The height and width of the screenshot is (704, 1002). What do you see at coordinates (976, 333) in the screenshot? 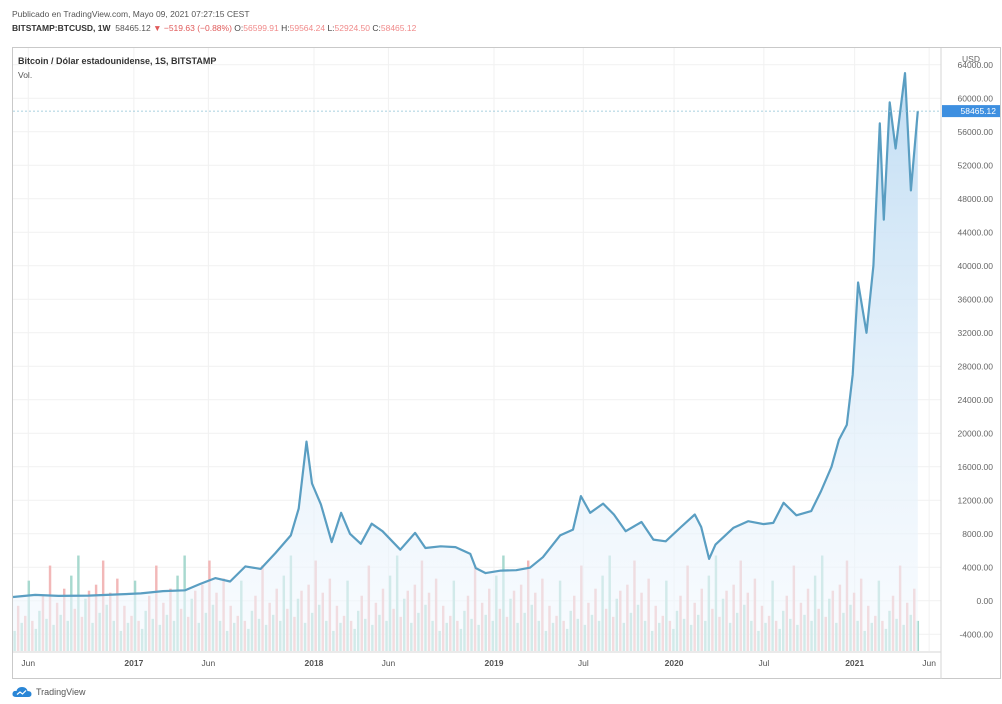
I see `price-tick-label: 32000.00` at bounding box center [976, 333].